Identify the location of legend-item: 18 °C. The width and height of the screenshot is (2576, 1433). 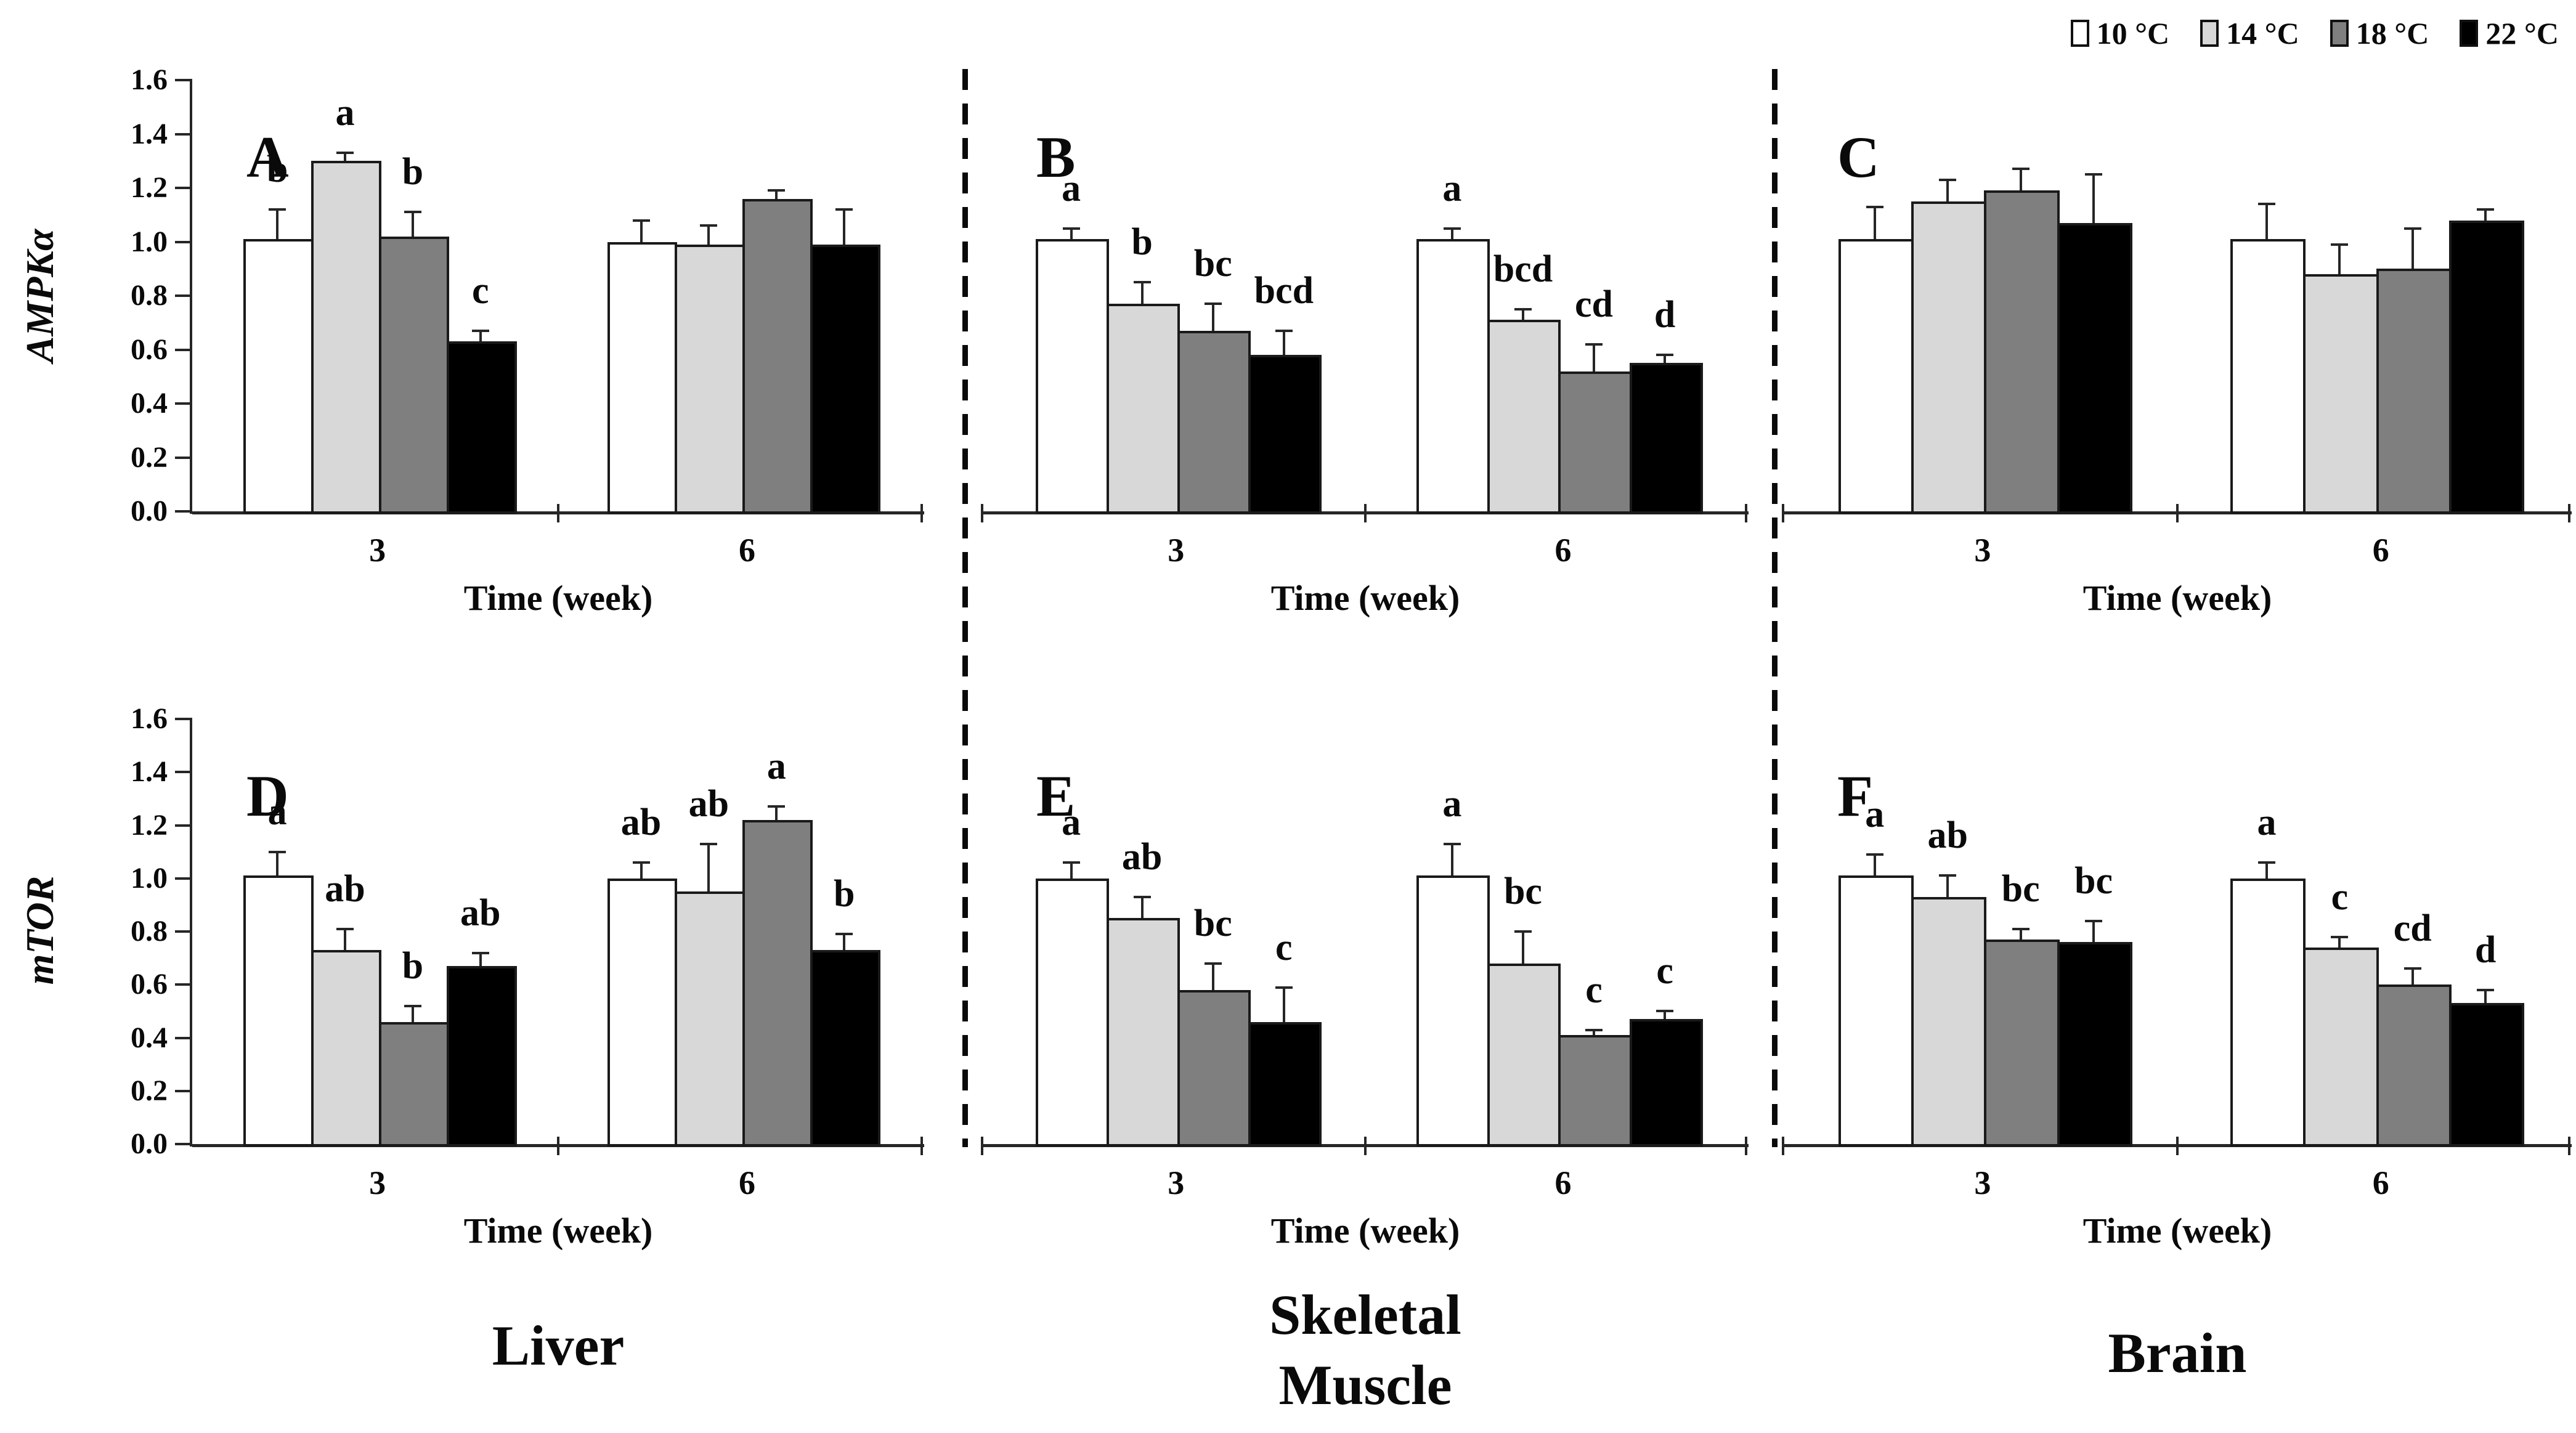
(2379, 33).